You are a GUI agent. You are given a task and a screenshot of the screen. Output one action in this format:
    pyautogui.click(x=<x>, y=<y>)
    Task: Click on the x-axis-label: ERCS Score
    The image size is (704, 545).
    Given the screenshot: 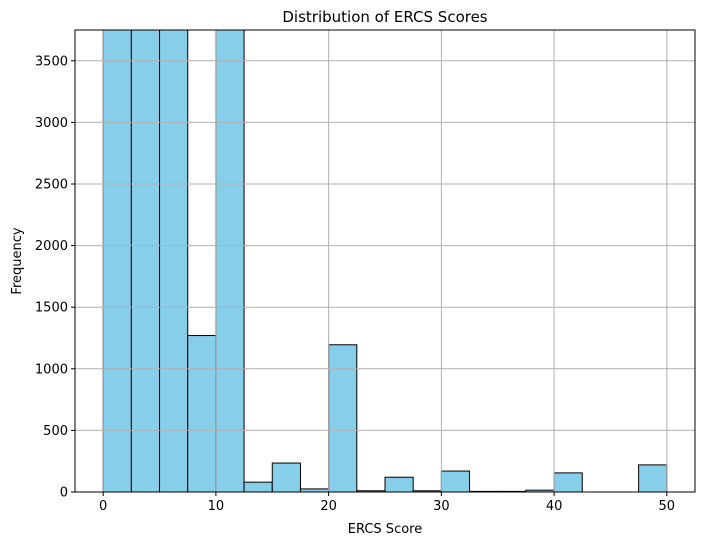 What is the action you would take?
    pyautogui.click(x=385, y=529)
    